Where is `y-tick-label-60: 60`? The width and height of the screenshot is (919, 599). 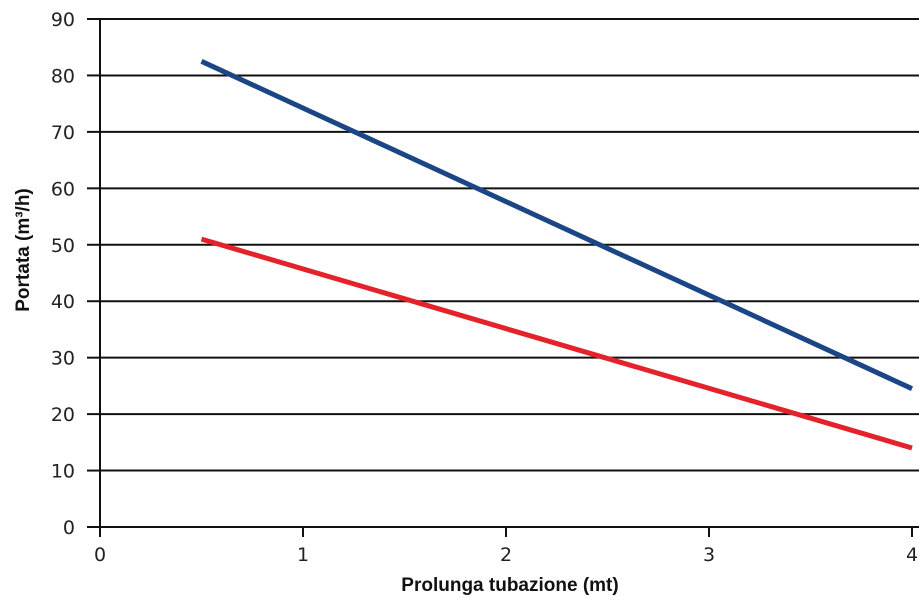 y-tick-label-60: 60 is located at coordinates (63, 189).